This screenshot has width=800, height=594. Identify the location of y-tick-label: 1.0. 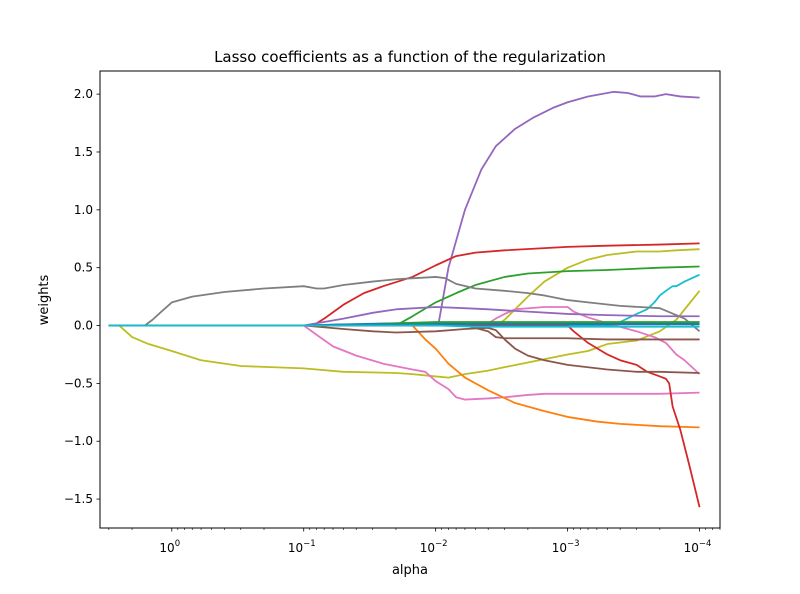
(83, 210).